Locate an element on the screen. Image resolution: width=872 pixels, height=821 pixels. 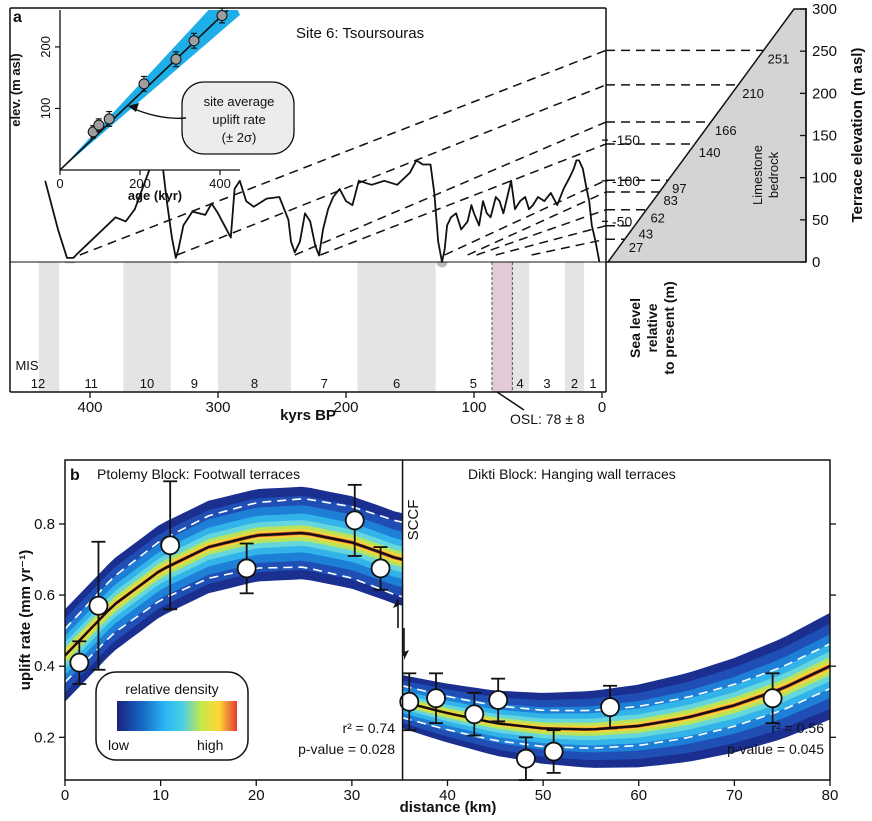
legend-title: relative density is located at coordinates (171, 689).